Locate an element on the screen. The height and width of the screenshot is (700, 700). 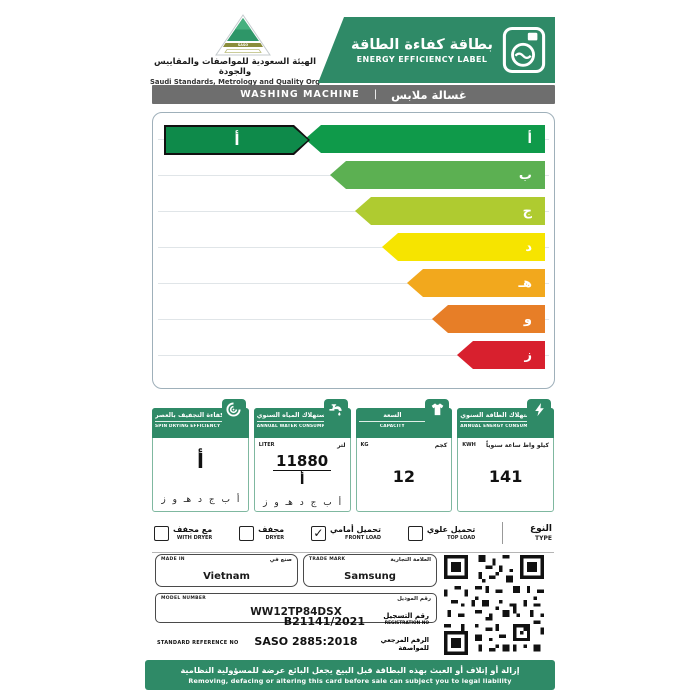
option-label-english: FRONT LOAD is located at coordinates (363, 538).